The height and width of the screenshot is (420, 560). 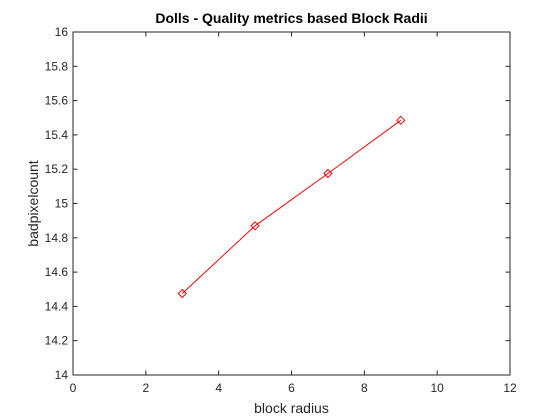 I want to click on x-tick-label: 12, so click(x=510, y=388).